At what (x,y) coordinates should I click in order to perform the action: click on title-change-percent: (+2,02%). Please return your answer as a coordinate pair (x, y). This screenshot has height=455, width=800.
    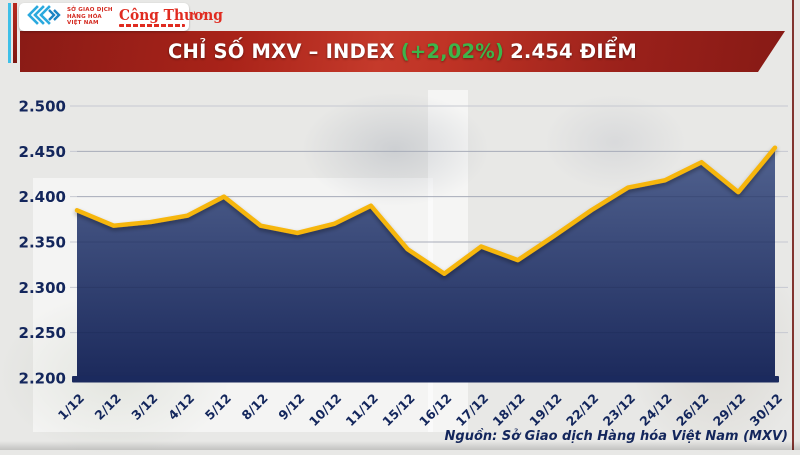
    Looking at the image, I should click on (452, 51).